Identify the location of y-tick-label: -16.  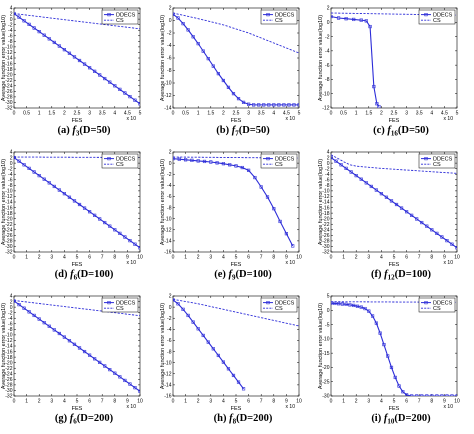
(8, 64).